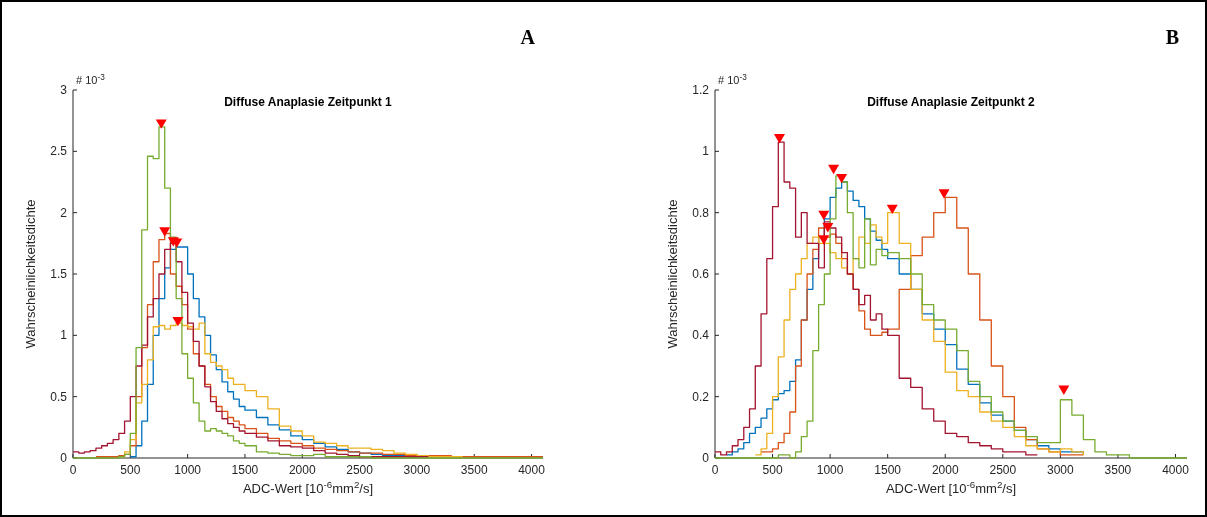  What do you see at coordinates (528, 37) in the screenshot?
I see `text: A` at bounding box center [528, 37].